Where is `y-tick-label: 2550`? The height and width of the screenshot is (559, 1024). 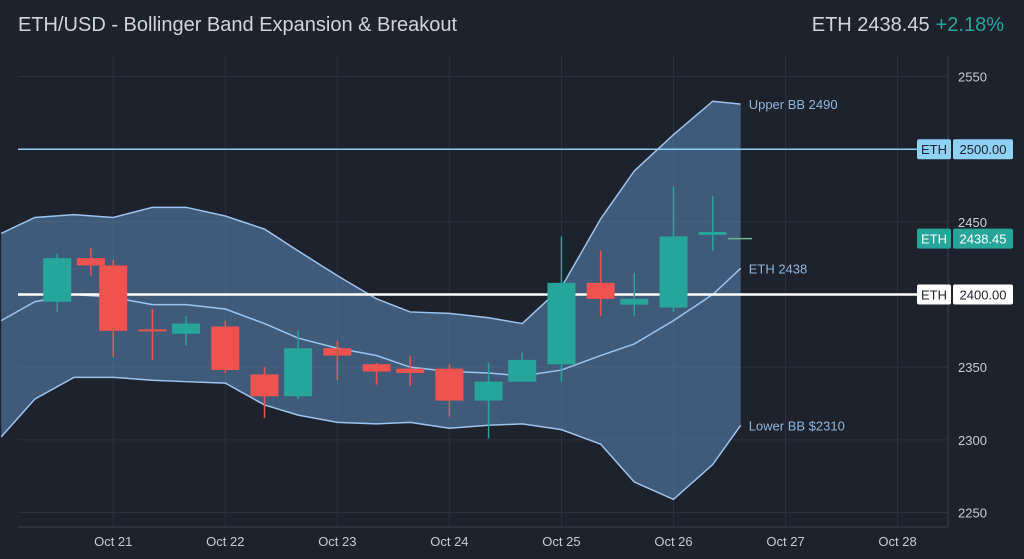 y-tick-label: 2550 is located at coordinates (972, 77).